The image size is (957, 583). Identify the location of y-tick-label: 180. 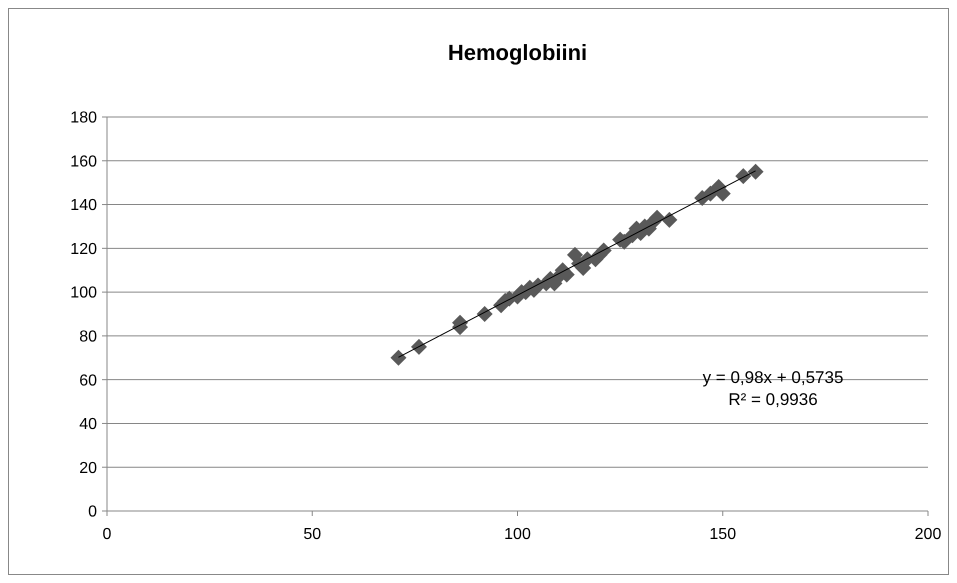
(84, 118).